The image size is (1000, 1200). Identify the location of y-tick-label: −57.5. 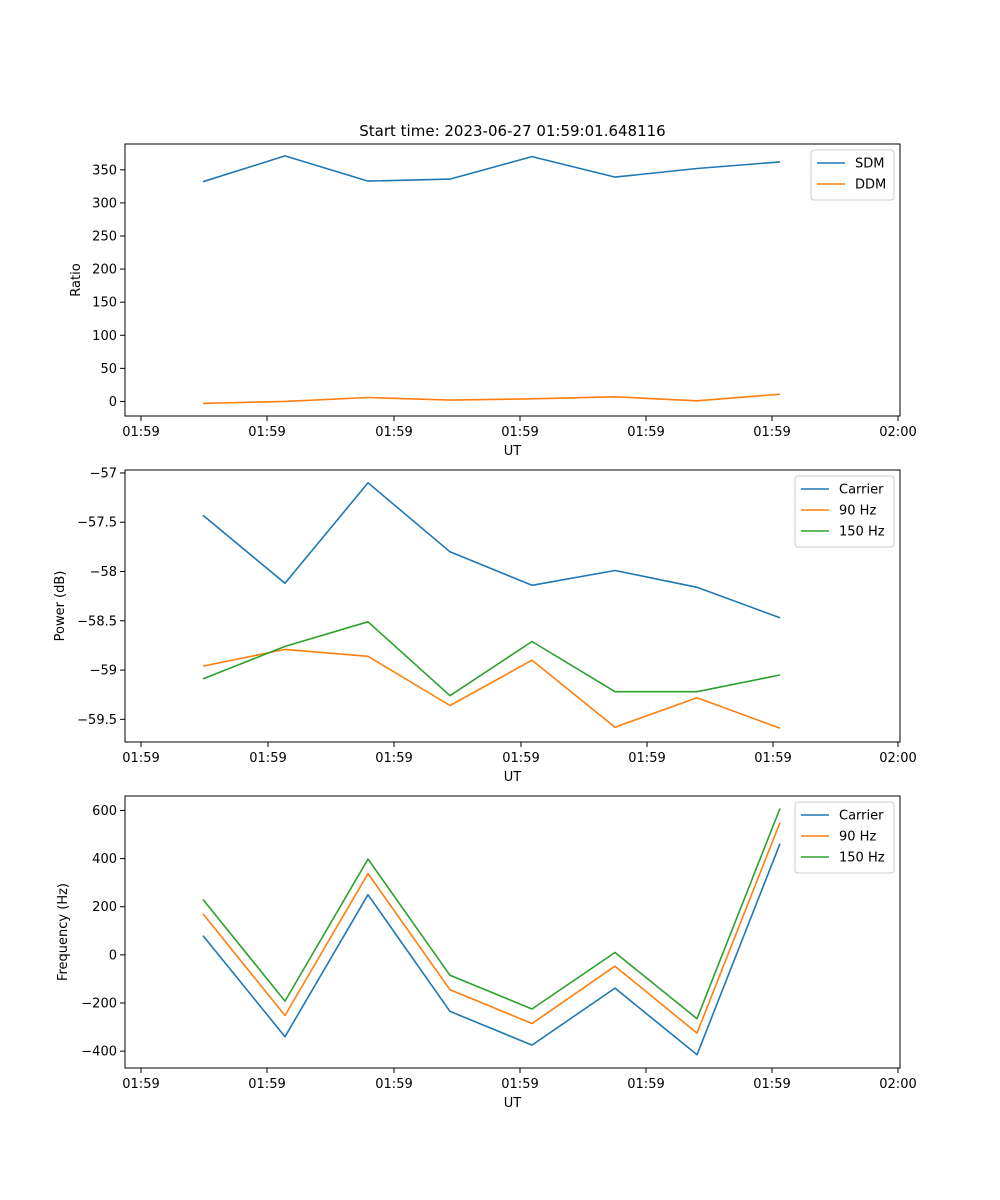
(97, 523).